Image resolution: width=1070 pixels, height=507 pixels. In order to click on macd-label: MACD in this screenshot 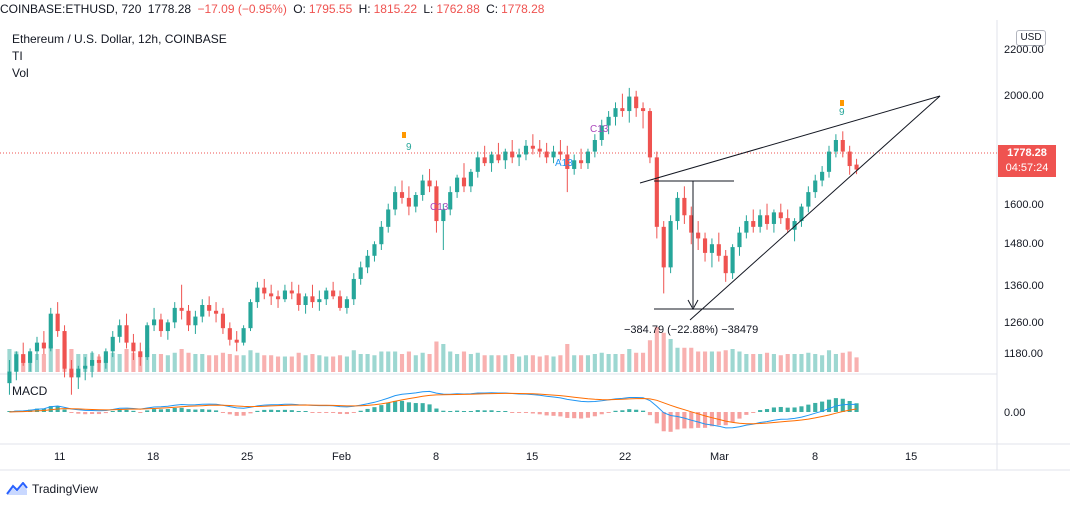, I will do `click(30, 391)`.